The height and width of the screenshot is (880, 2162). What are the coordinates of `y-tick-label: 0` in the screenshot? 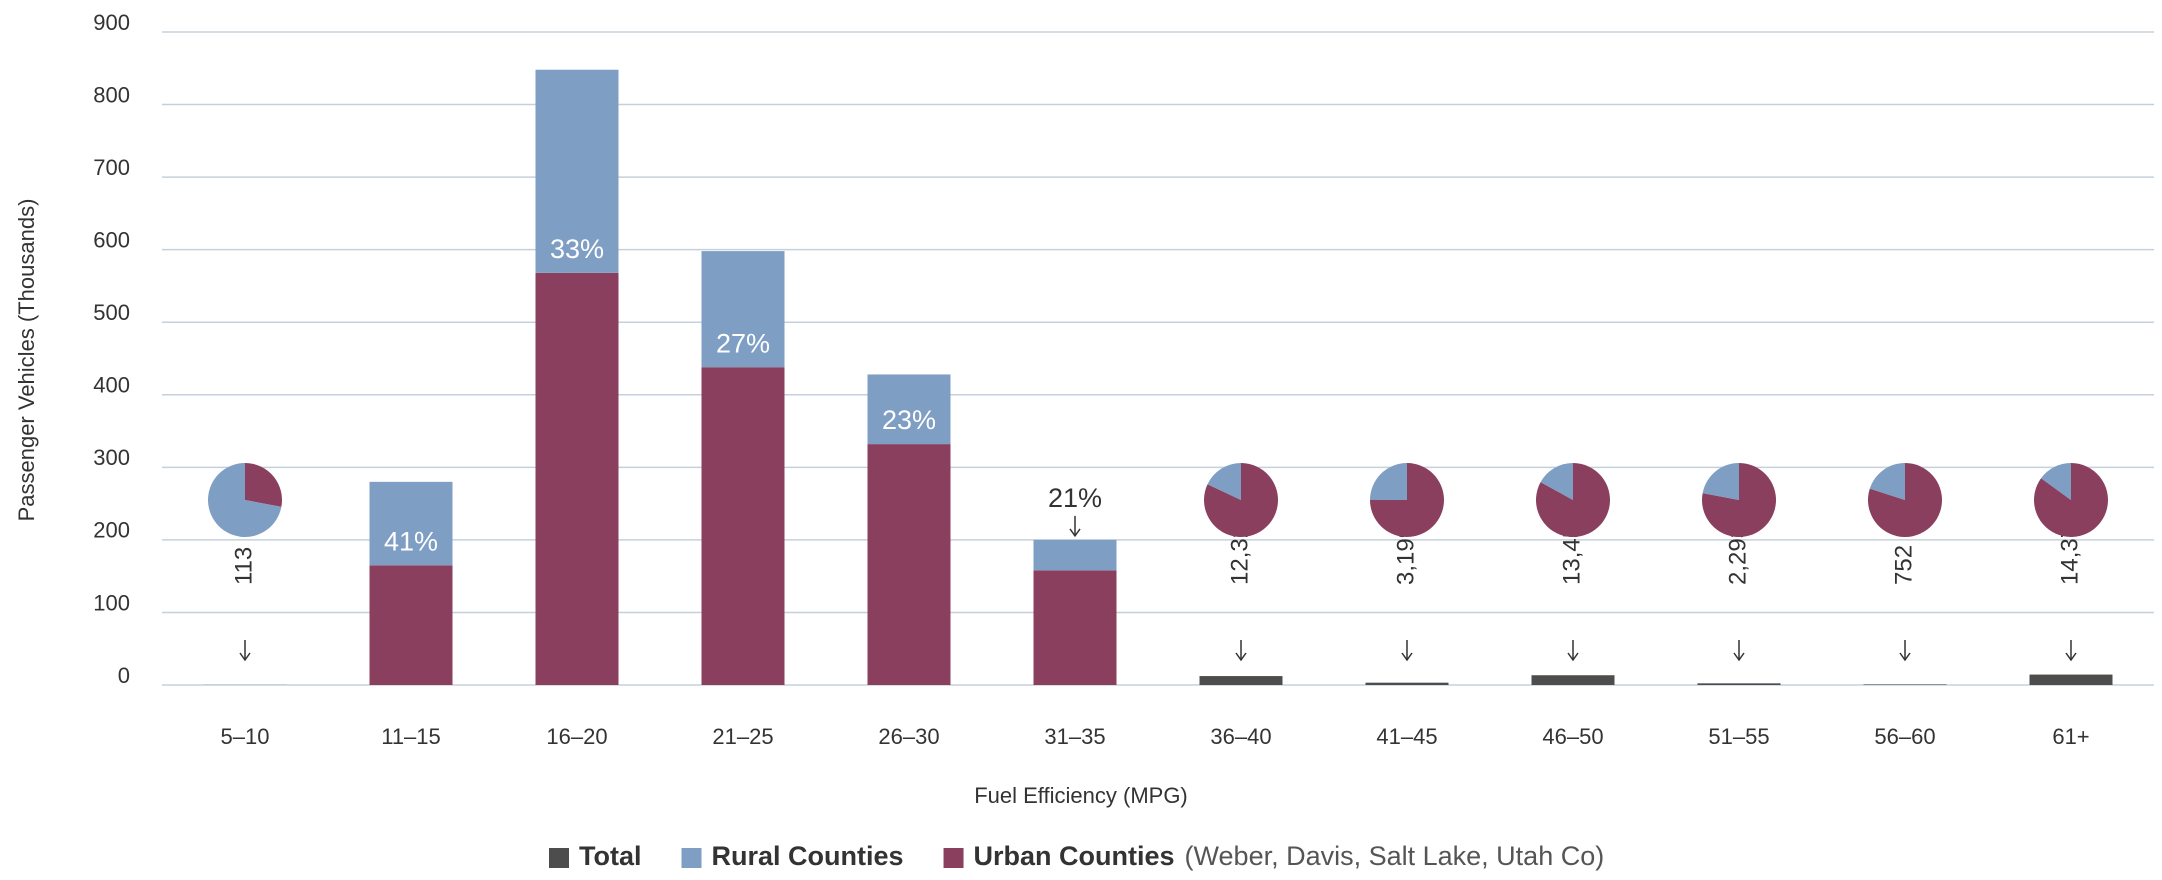 It's located at (124, 675).